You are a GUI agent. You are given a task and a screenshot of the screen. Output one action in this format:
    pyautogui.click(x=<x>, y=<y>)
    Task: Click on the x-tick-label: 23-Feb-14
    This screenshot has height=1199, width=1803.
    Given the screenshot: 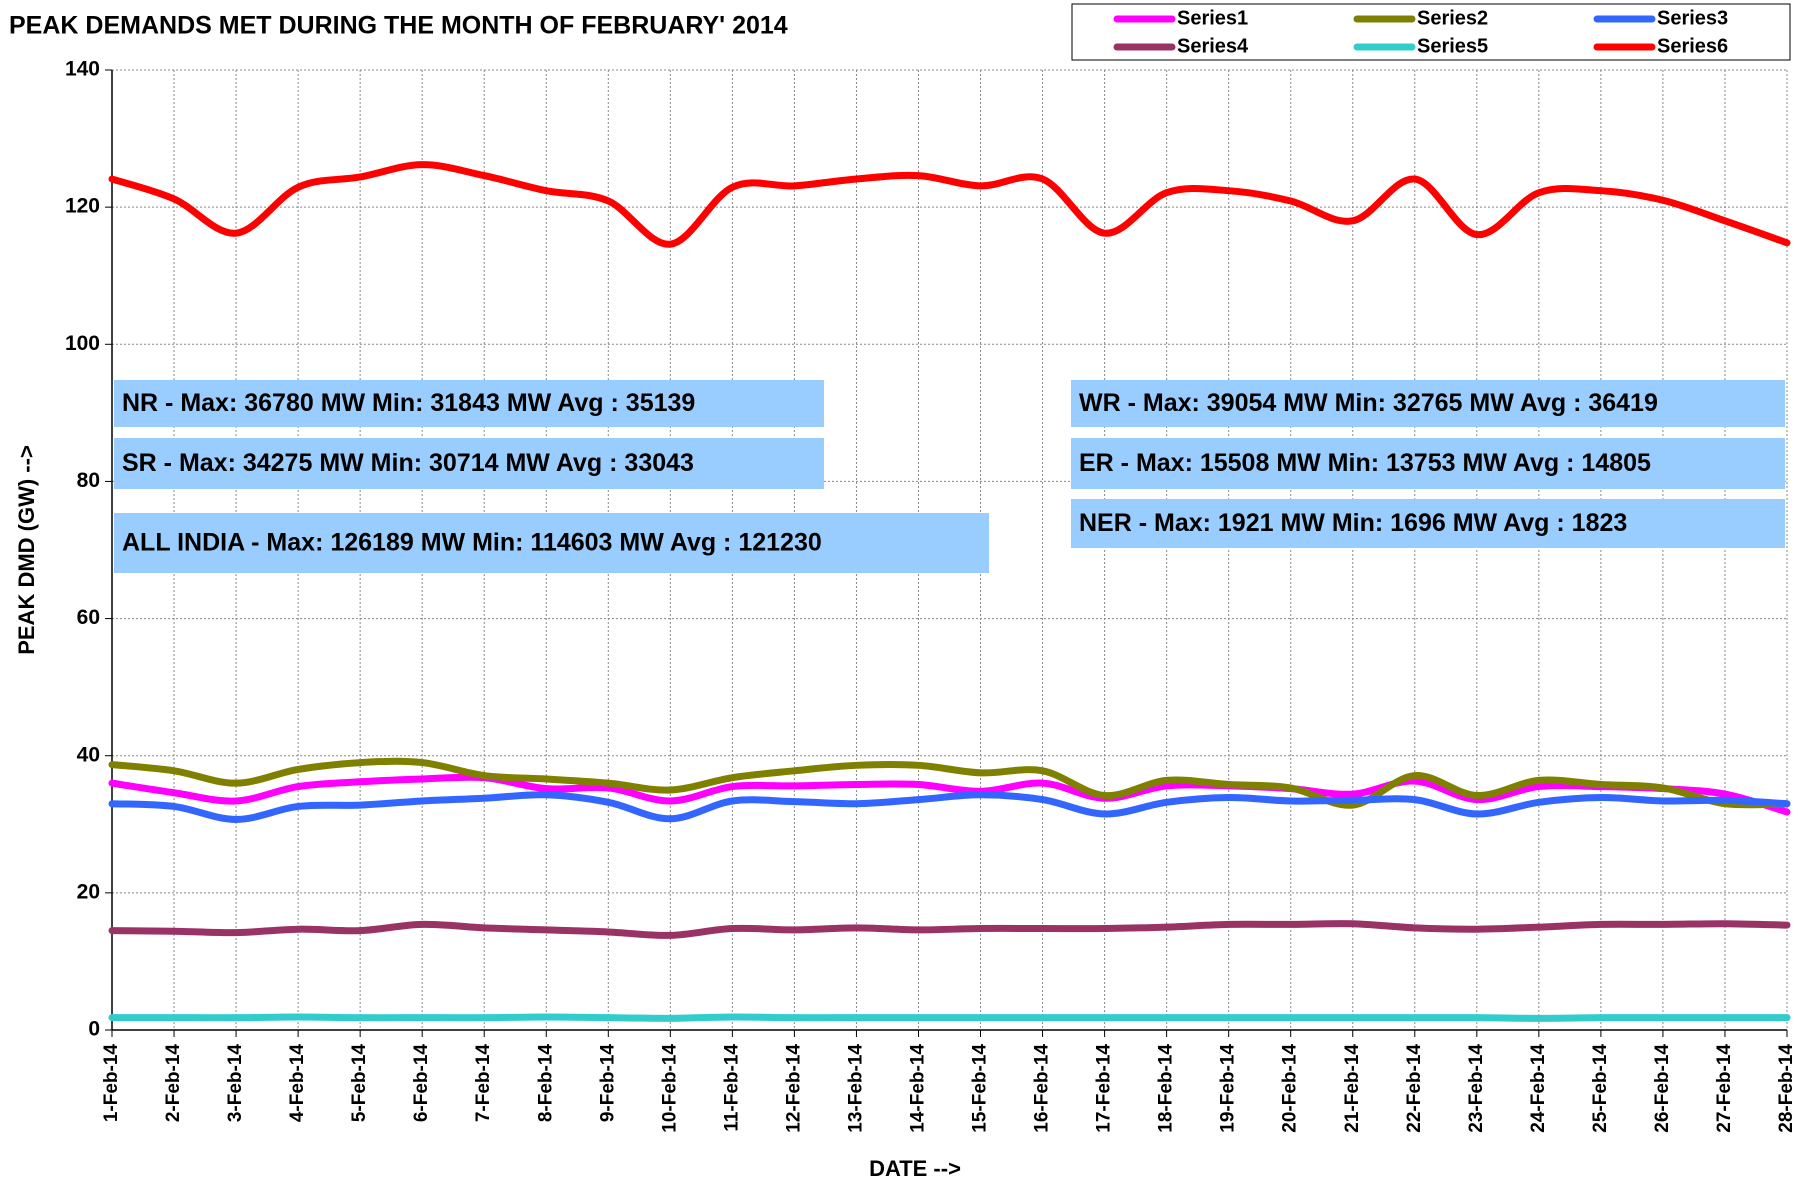 What is the action you would take?
    pyautogui.click(x=1476, y=1088)
    